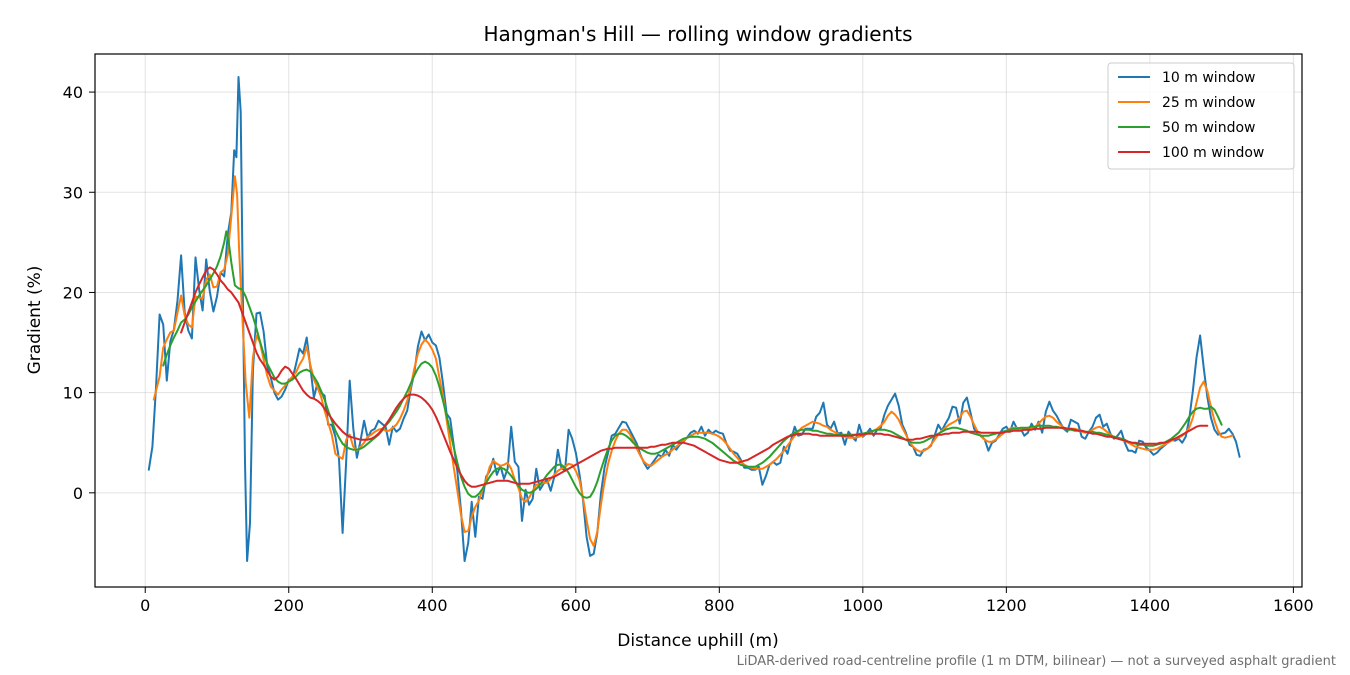 The image size is (1350, 675). Describe the element at coordinates (145, 605) in the screenshot. I see `x-tick-label: 0` at that location.